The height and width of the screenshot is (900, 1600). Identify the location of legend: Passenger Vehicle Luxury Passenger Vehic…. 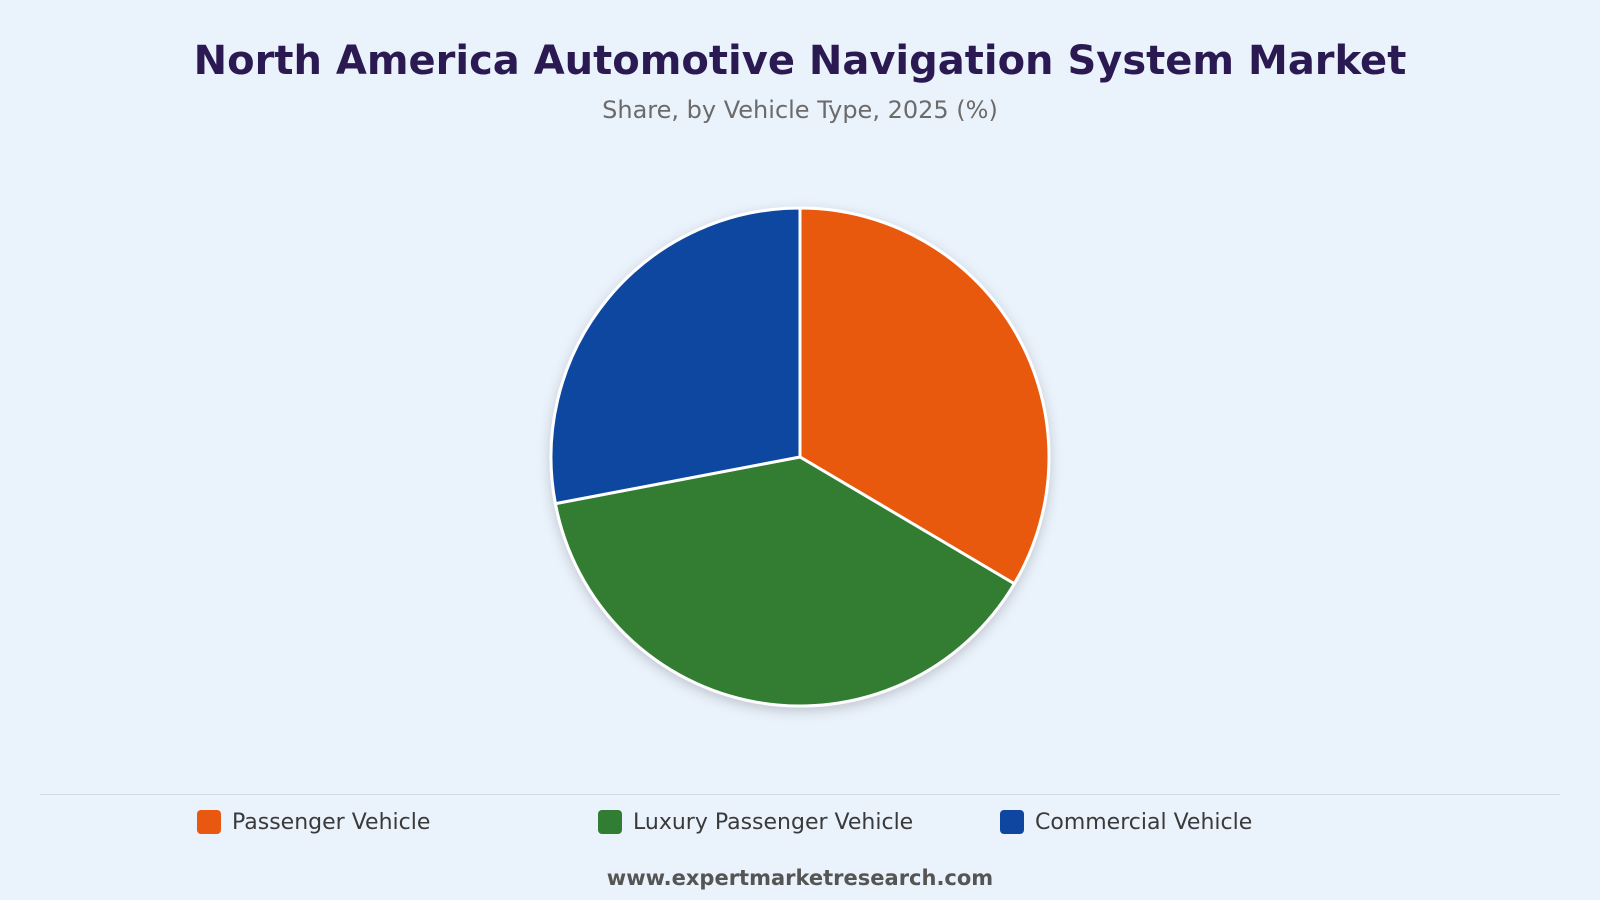
(800, 822).